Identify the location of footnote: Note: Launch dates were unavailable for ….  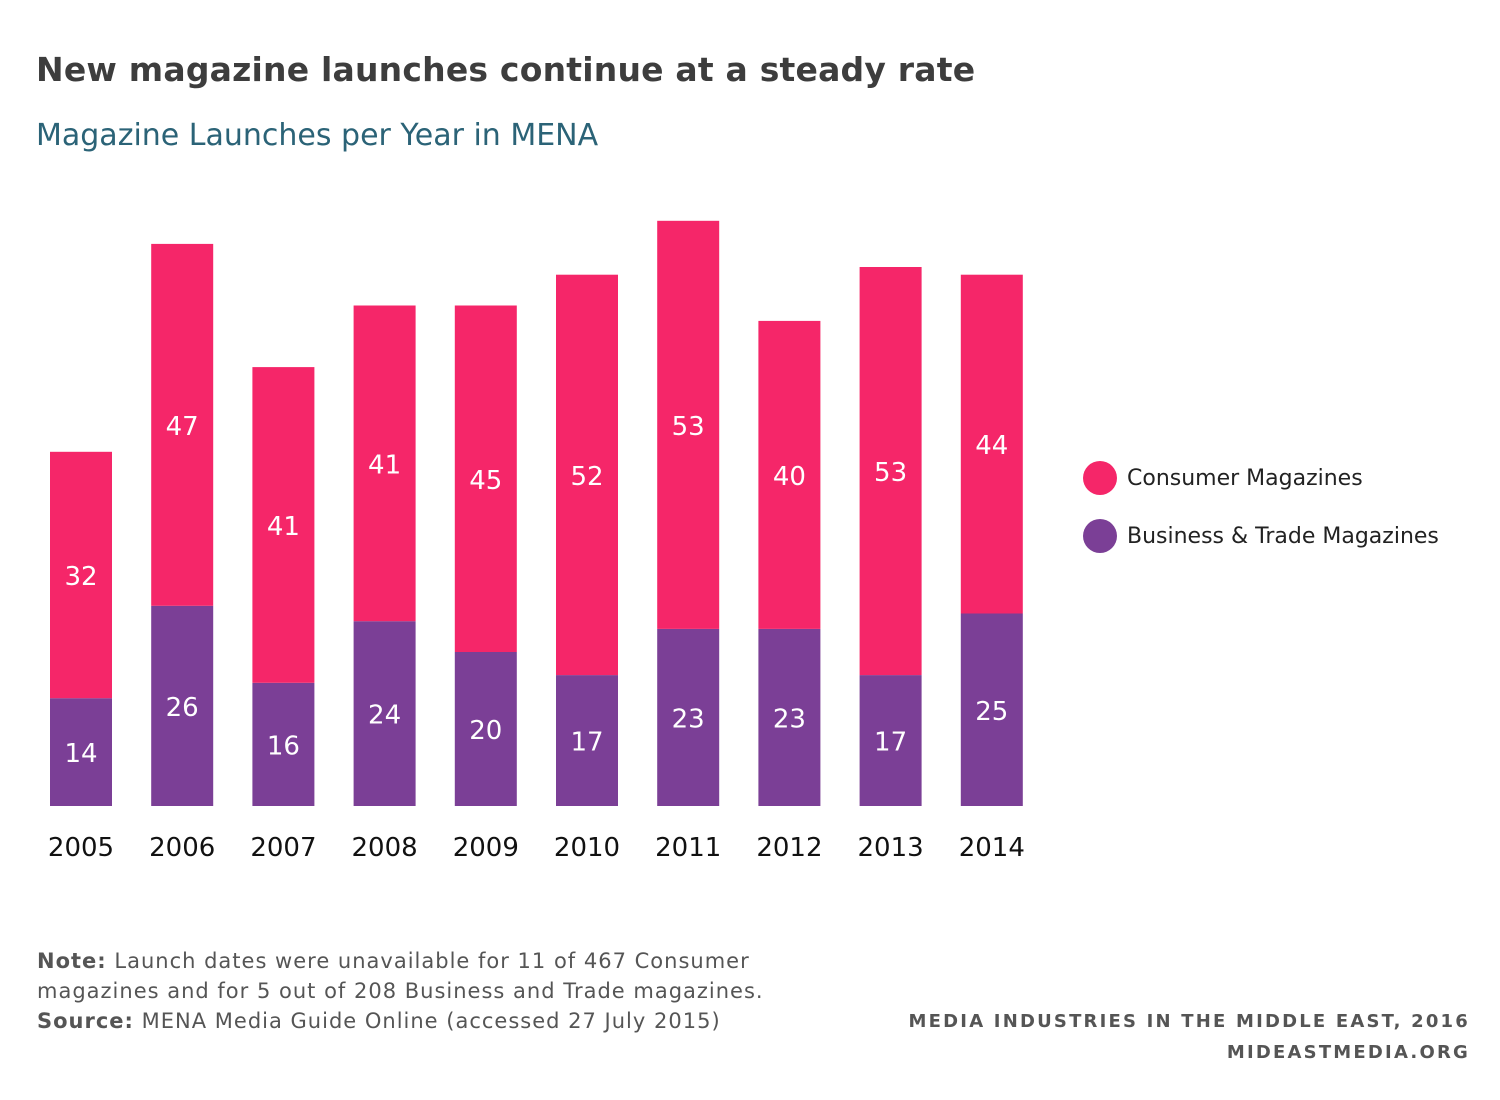
(437, 991).